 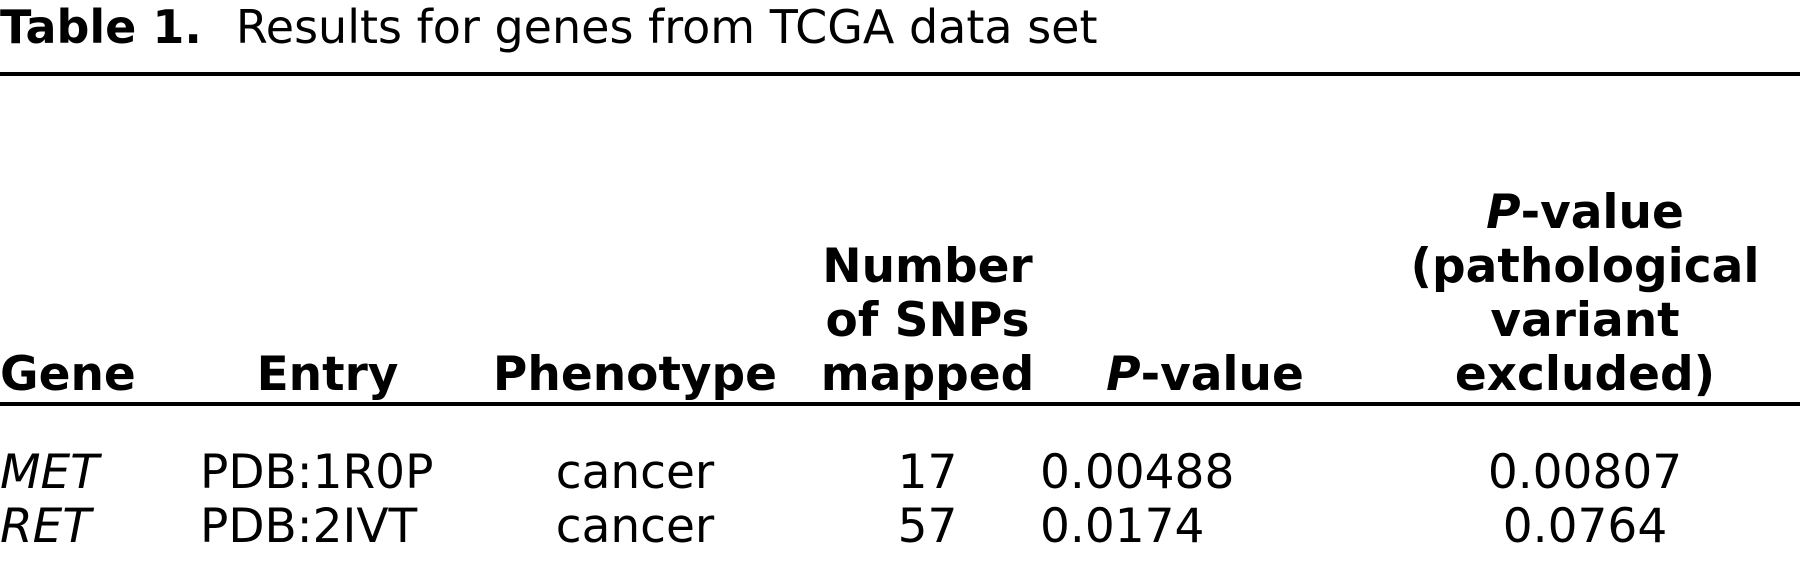 What do you see at coordinates (927, 472) in the screenshot?
I see `cell-snps: 17` at bounding box center [927, 472].